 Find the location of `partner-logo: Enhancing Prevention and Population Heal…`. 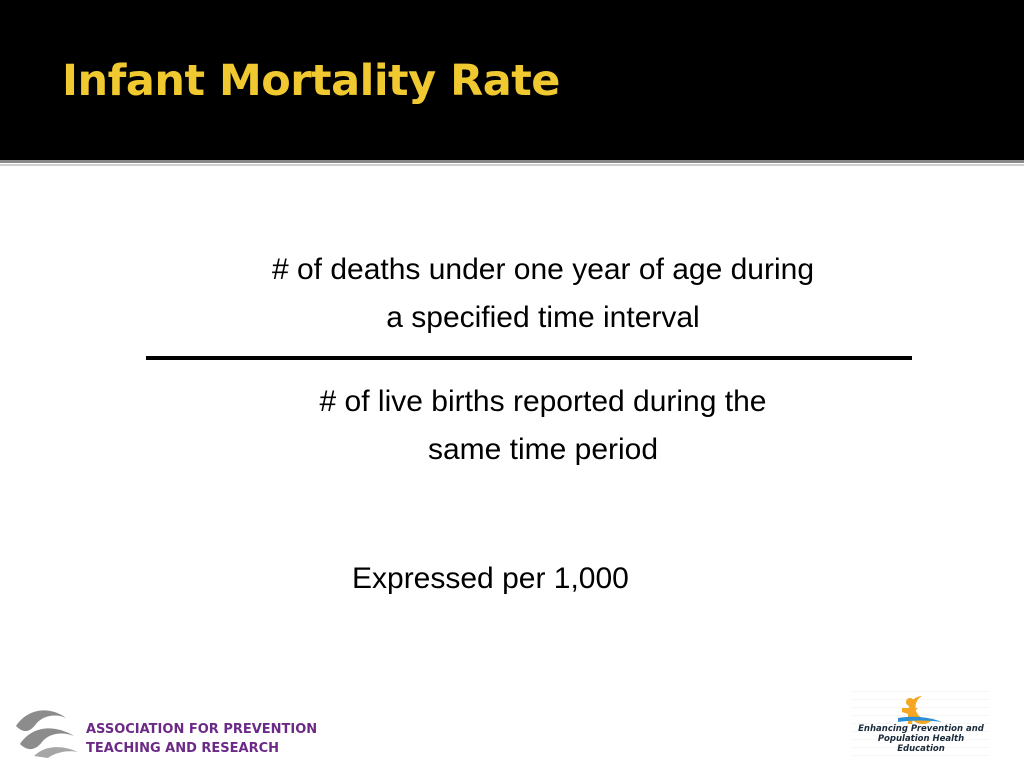

partner-logo: Enhancing Prevention and Population Heal… is located at coordinates (921, 723).